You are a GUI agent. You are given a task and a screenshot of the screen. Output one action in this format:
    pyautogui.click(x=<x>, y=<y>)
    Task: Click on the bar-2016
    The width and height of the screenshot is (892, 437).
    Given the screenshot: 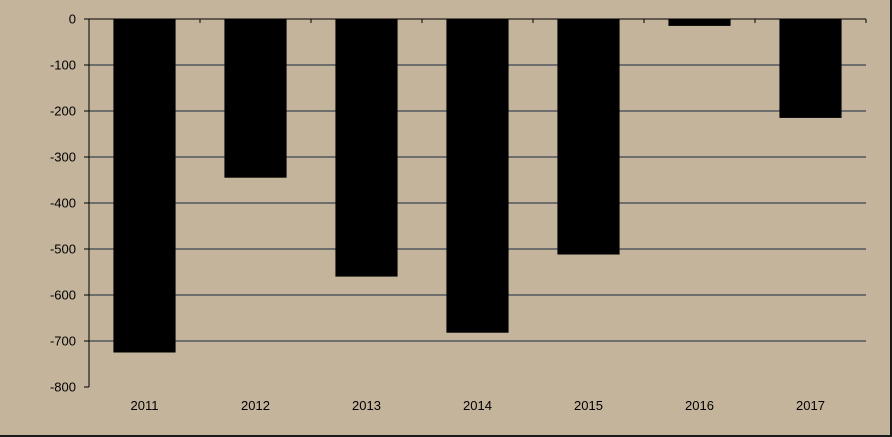 What is the action you would take?
    pyautogui.click(x=699, y=22)
    